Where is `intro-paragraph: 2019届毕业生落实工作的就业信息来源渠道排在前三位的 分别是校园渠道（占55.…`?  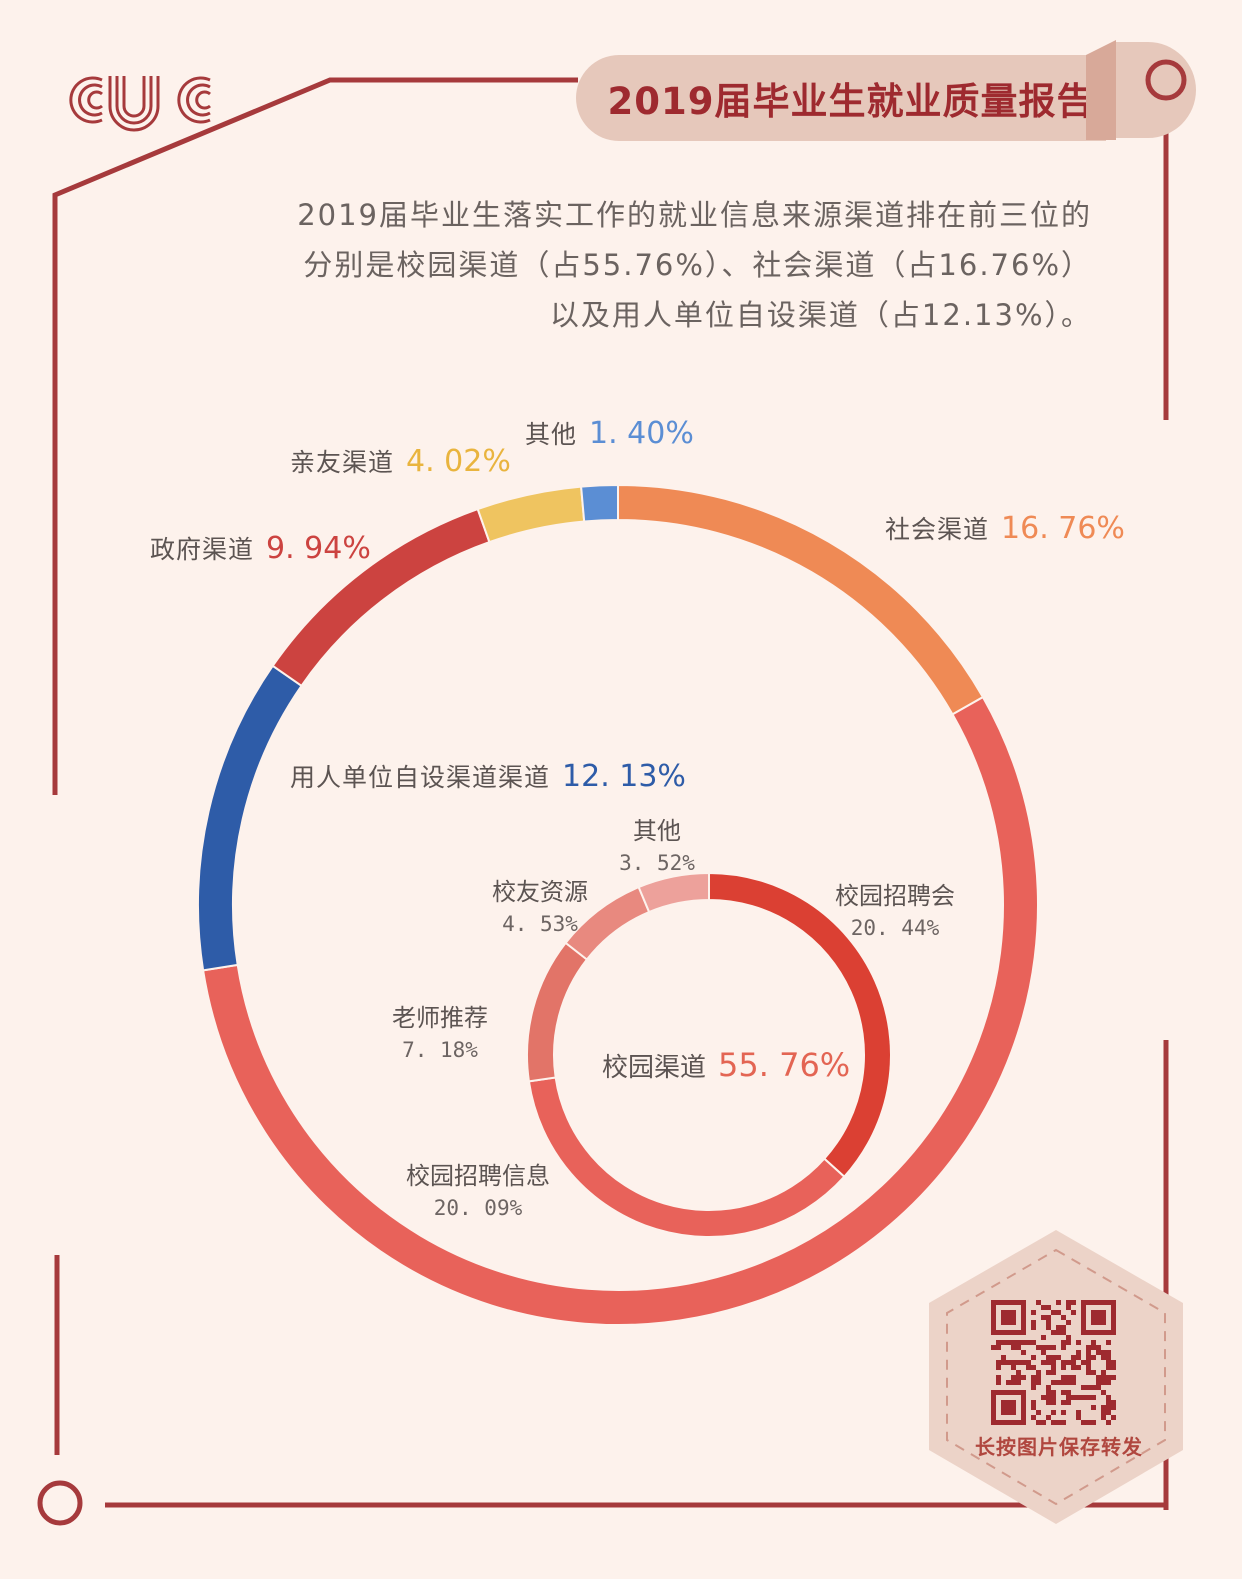 intro-paragraph: 2019届毕业生落实工作的就业信息来源渠道排在前三位的 分别是校园渠道（占55.… is located at coordinates (642, 265).